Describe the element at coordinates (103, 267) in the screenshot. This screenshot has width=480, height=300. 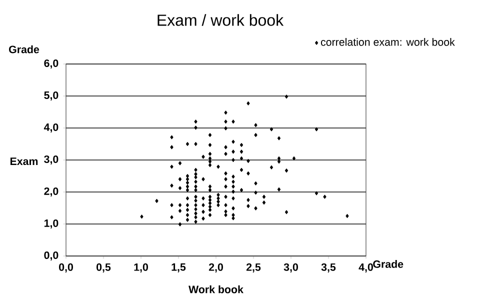
I see `x-tick-label: 0,5` at that location.